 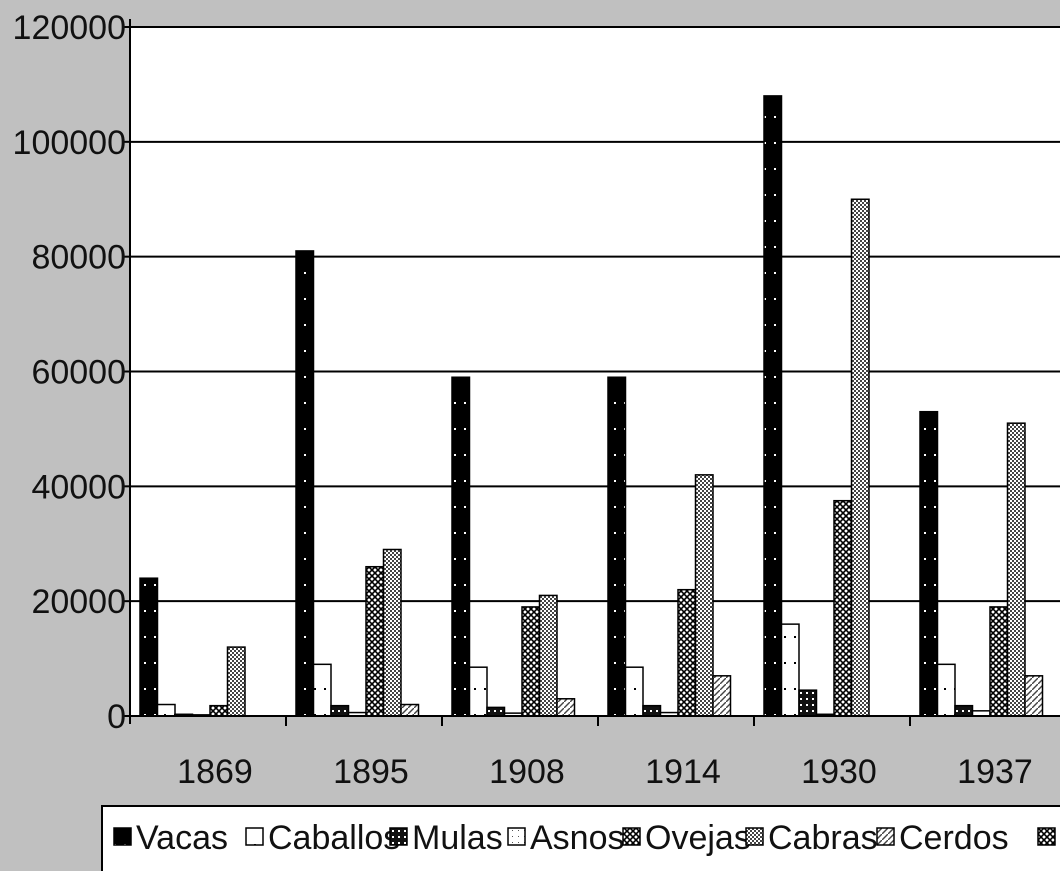 What do you see at coordinates (69, 143) in the screenshot?
I see `y-tick-label: 100000` at bounding box center [69, 143].